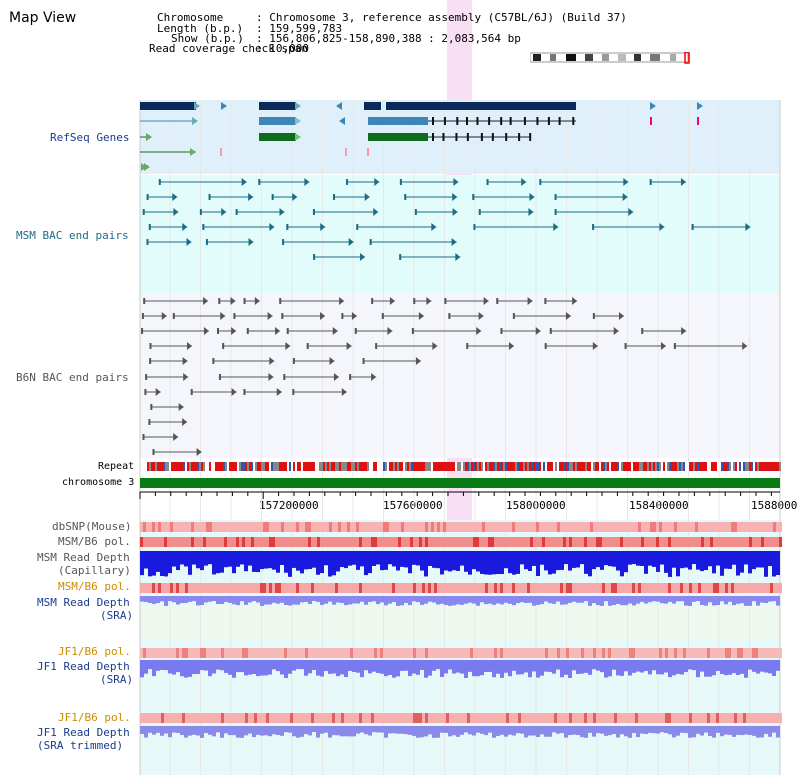 This screenshot has width=800, height=775. Describe the element at coordinates (43, 18) in the screenshot. I see `page-title: Map View` at that location.